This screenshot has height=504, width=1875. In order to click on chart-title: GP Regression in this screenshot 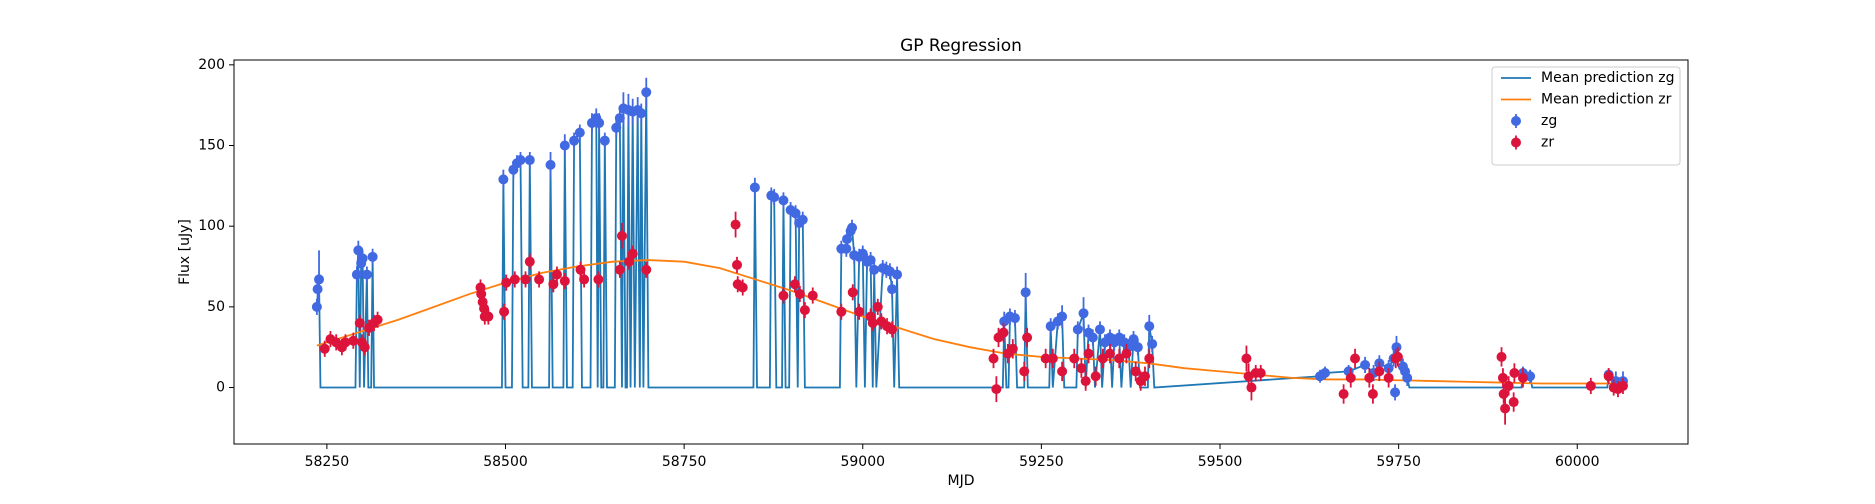, I will do `click(961, 46)`.